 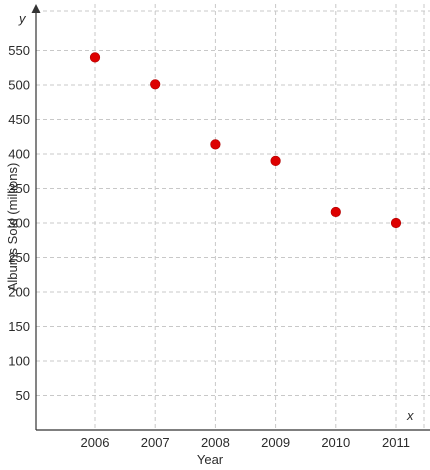 What do you see at coordinates (215, 144) in the screenshot?
I see `data-point-2008` at bounding box center [215, 144].